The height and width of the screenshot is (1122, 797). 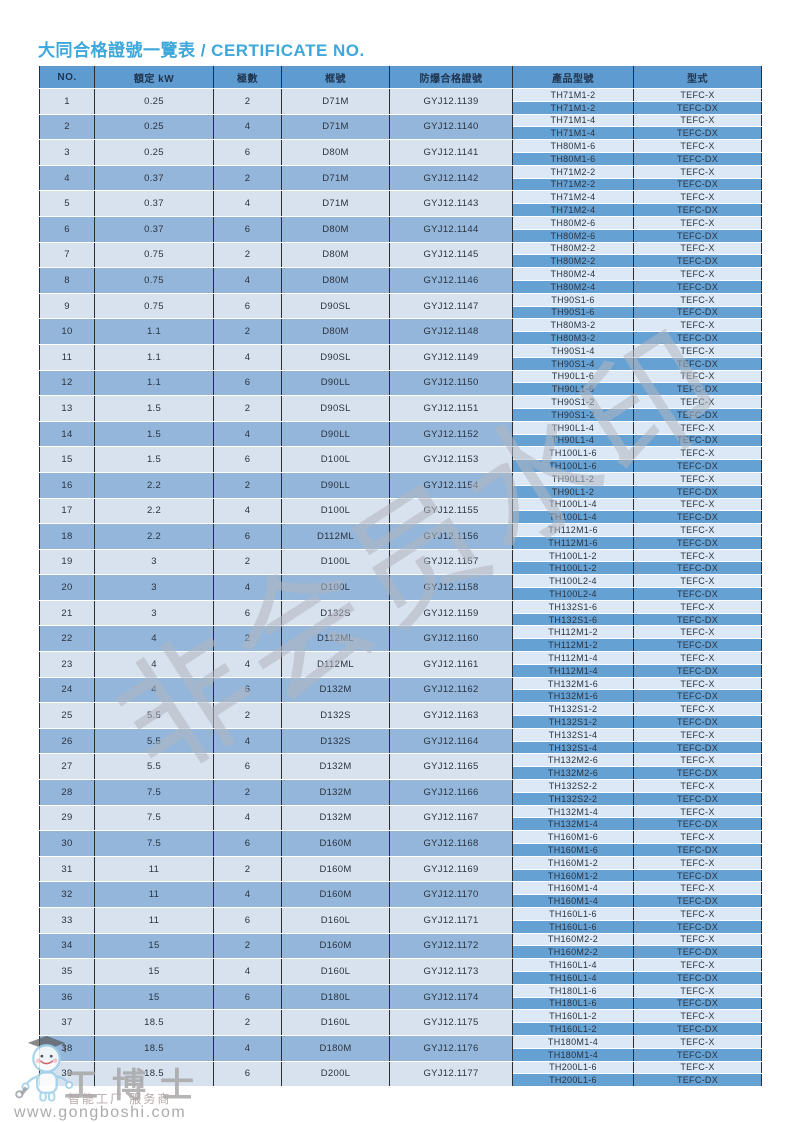 I want to click on product-cells: TH132M1-4 TEFC-X TH132M1-4 TEFC-DX, so click(x=637, y=818).